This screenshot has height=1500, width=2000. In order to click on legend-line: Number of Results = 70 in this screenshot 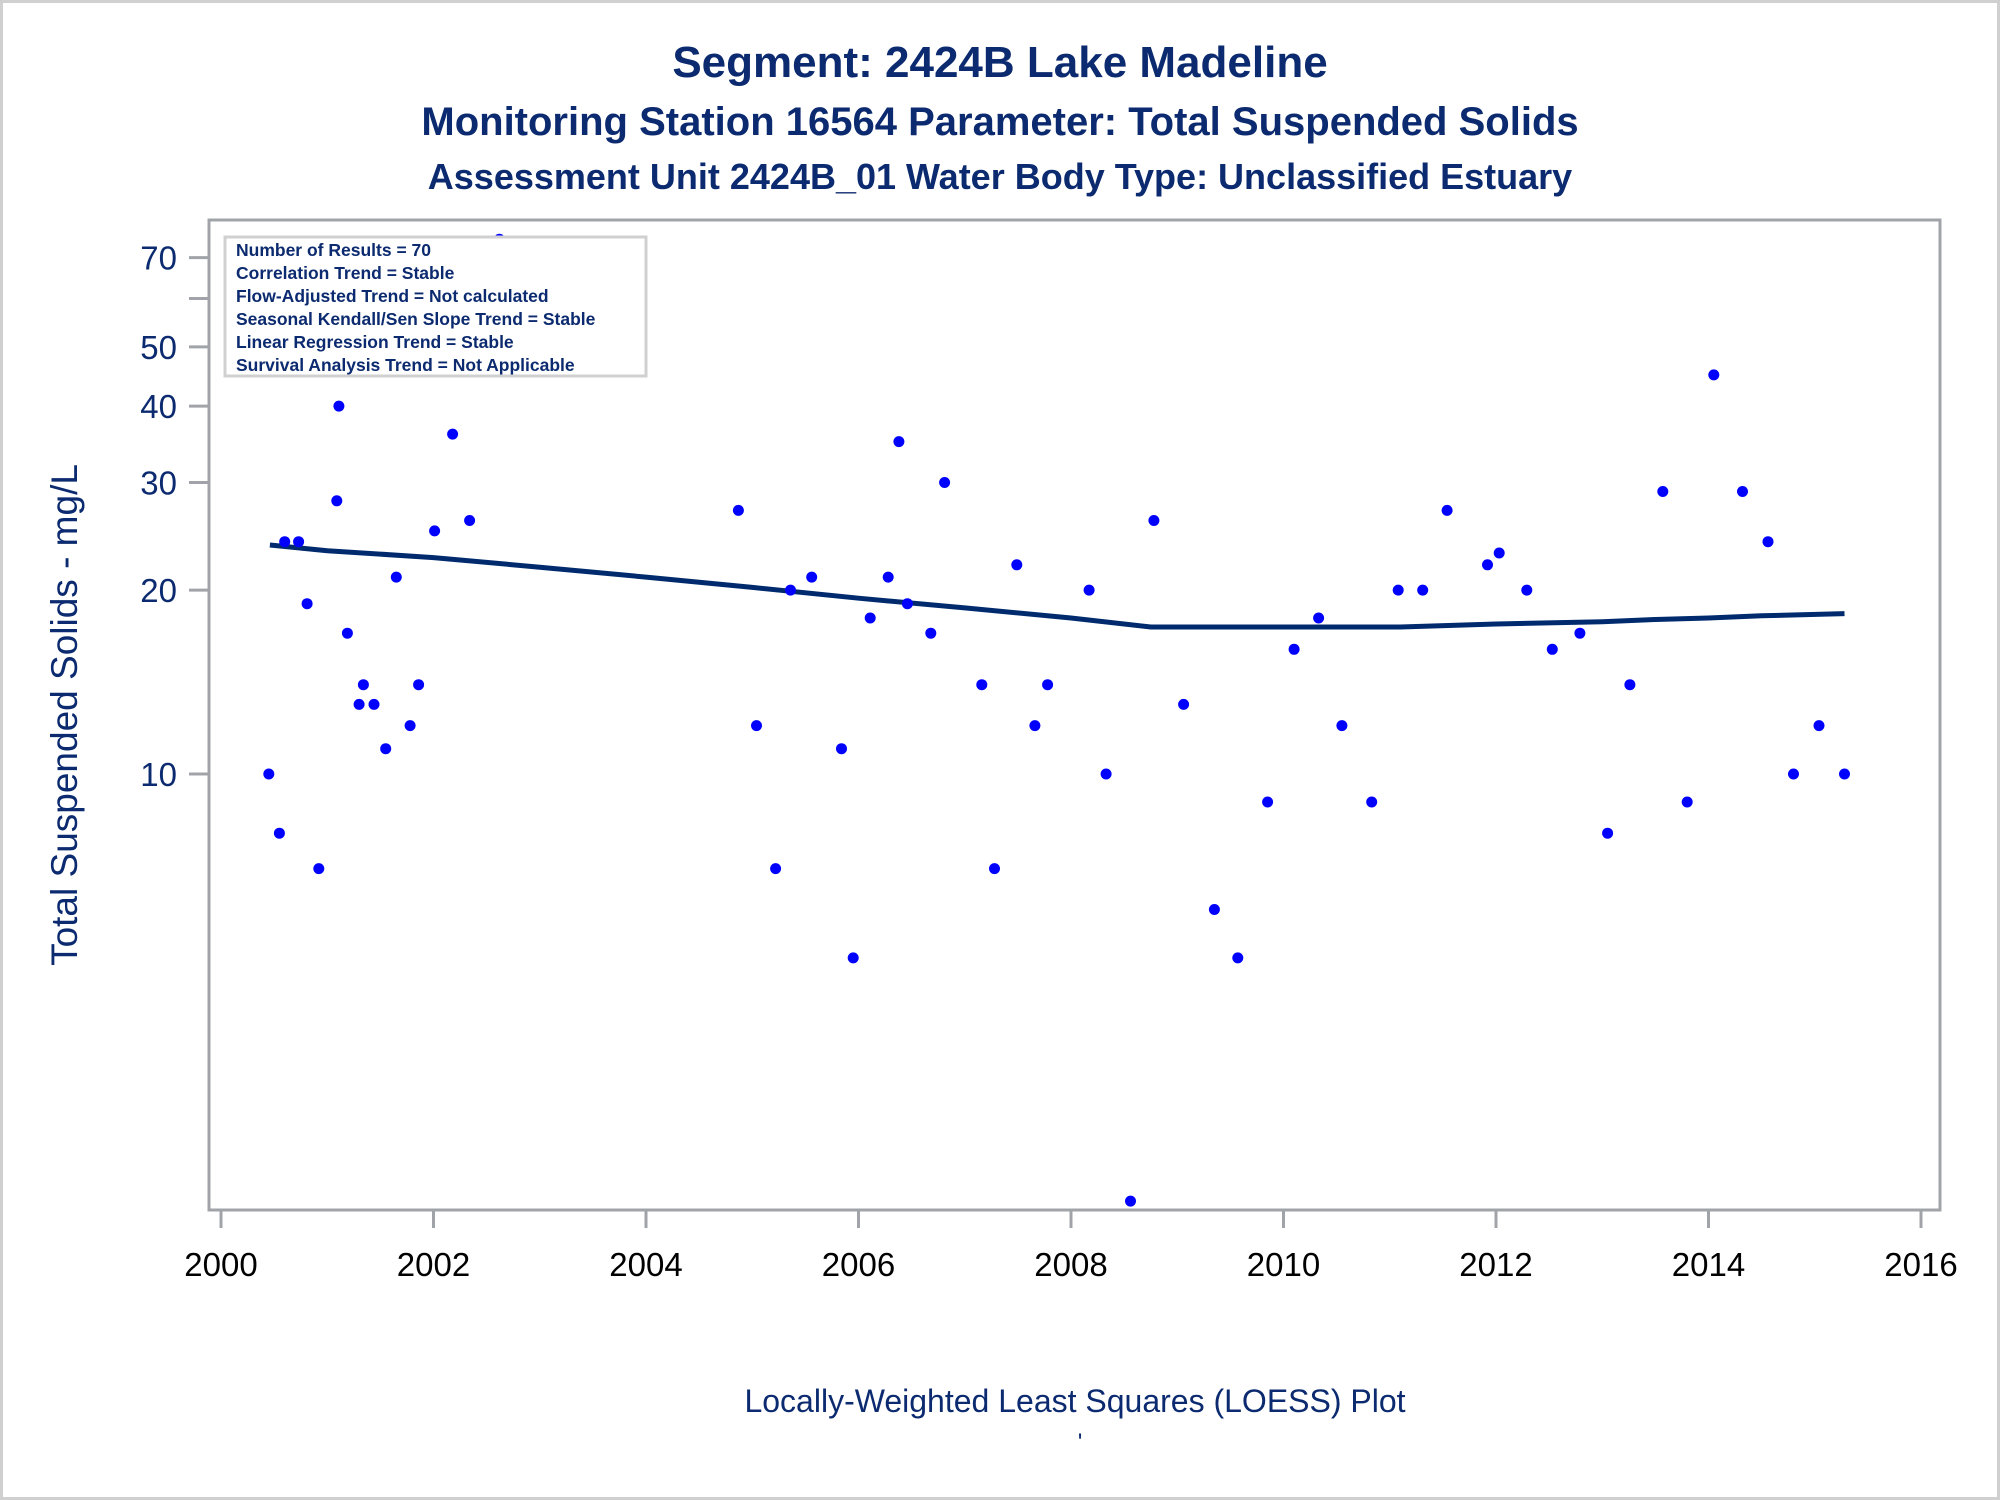, I will do `click(333, 250)`.